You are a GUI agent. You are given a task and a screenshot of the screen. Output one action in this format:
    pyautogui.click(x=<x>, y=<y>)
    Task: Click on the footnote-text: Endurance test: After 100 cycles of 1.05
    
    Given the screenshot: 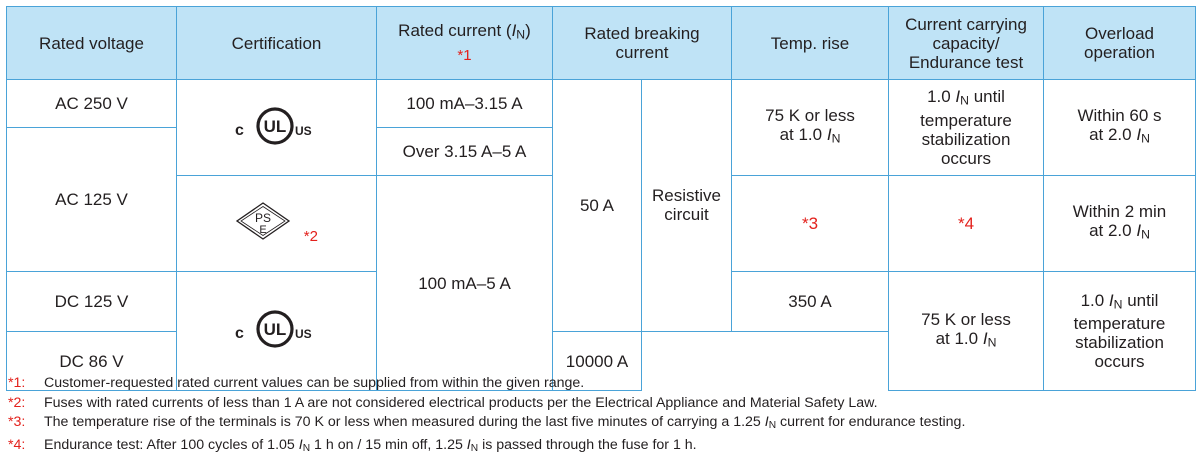 What is the action you would take?
    pyautogui.click(x=171, y=444)
    